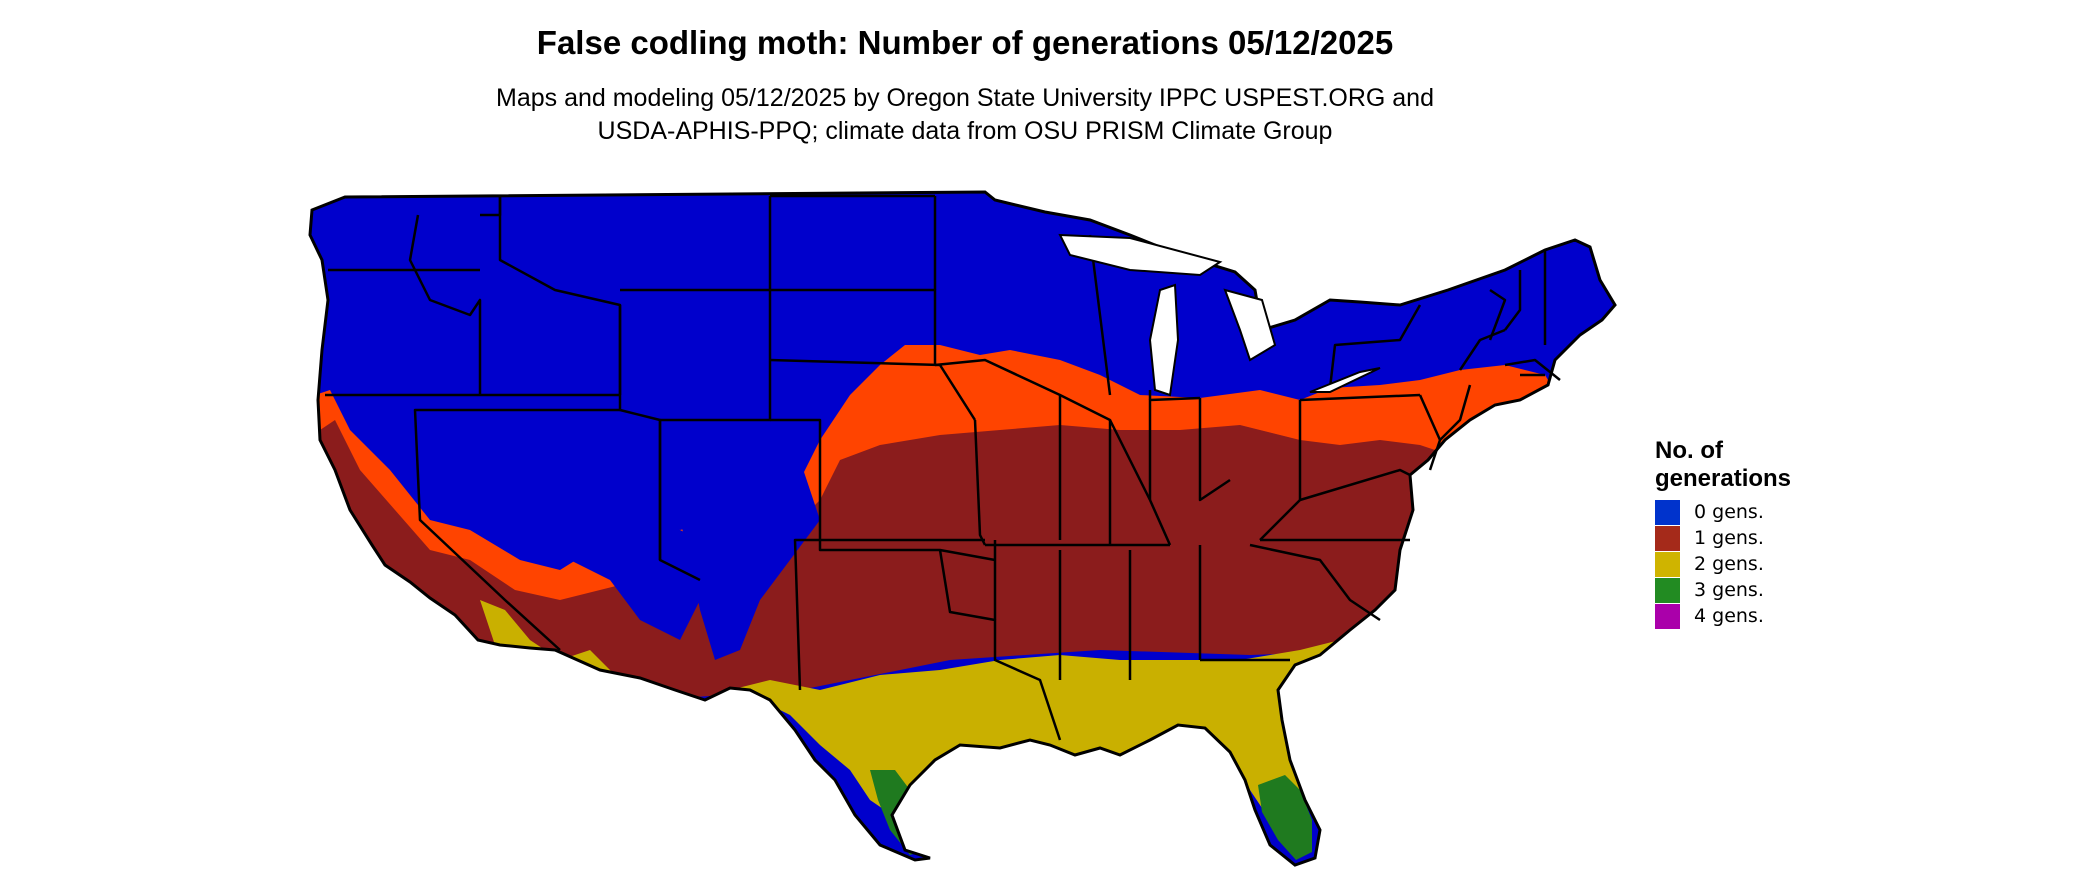  I want to click on lake-huron, so click(1250, 325).